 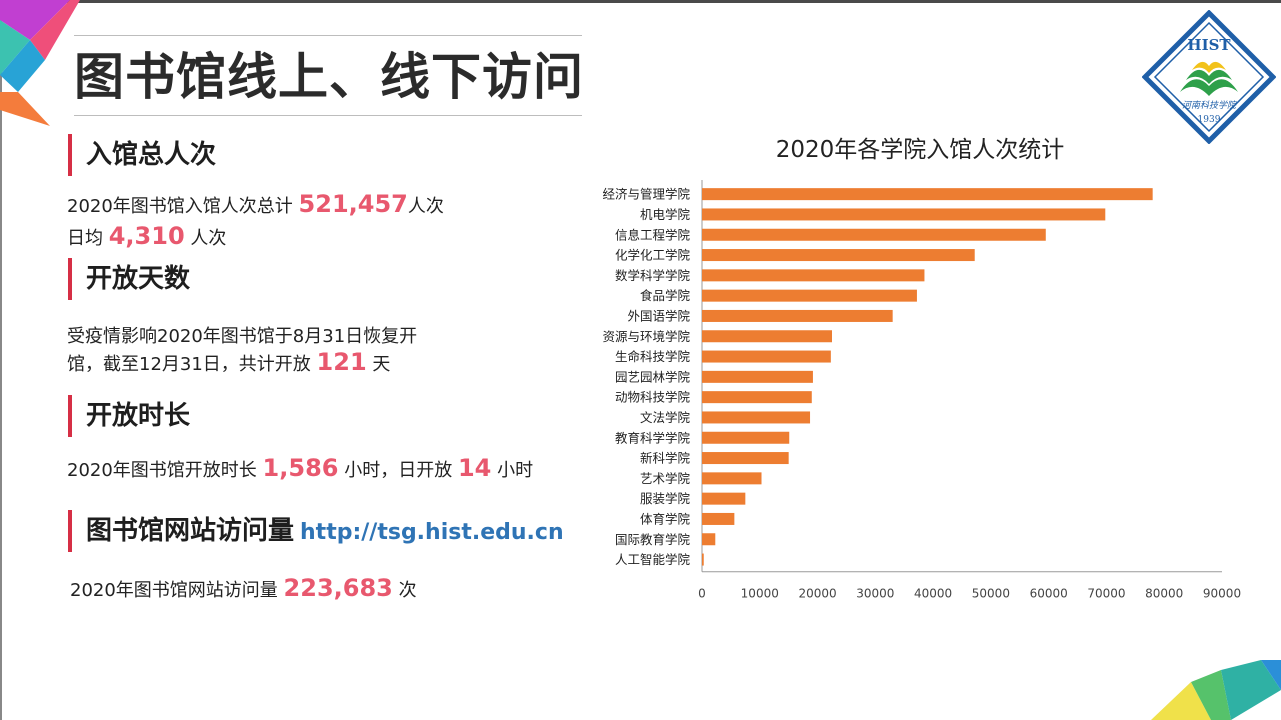 What do you see at coordinates (189, 364) in the screenshot?
I see `open-days-prefix: 馆，截至12月31日，共计开放` at bounding box center [189, 364].